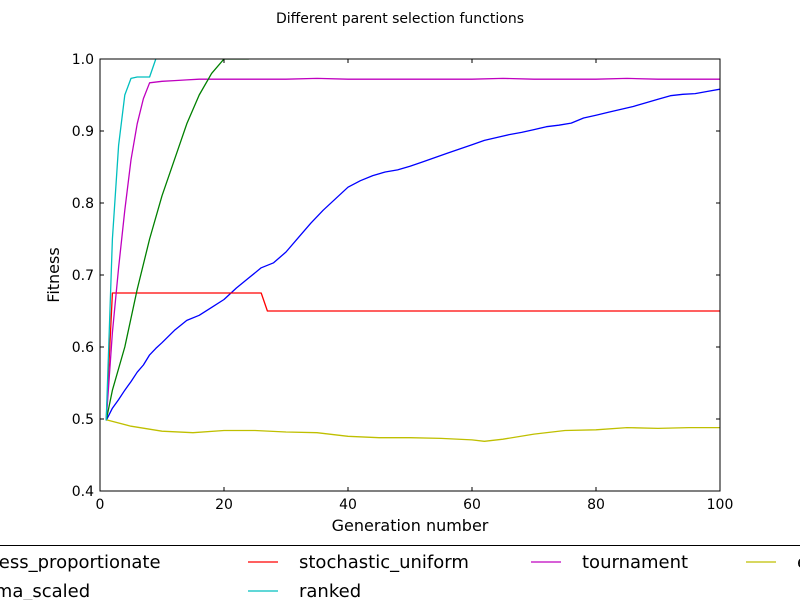  Describe the element at coordinates (413, 430) in the screenshot. I see `series-line-e` at that location.